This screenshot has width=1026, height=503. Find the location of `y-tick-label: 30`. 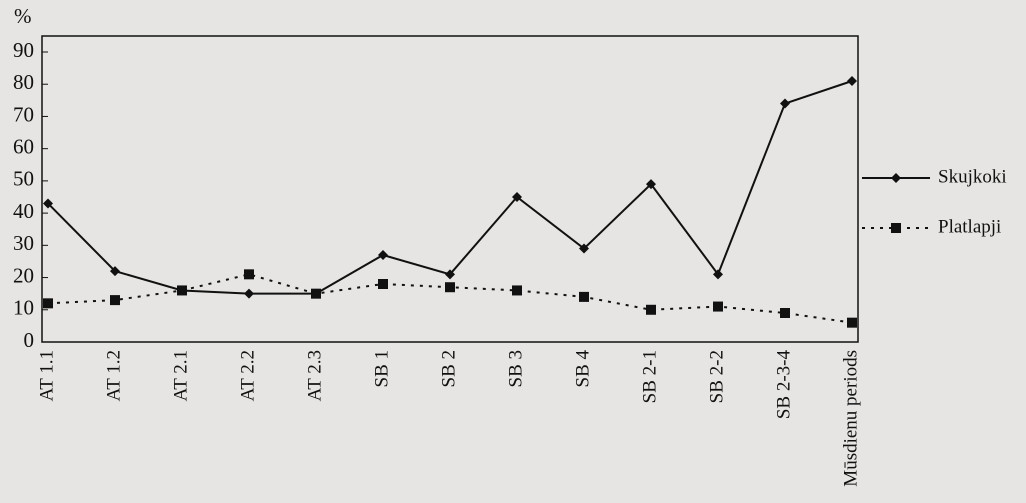

y-tick-label: 30 is located at coordinates (23, 243).